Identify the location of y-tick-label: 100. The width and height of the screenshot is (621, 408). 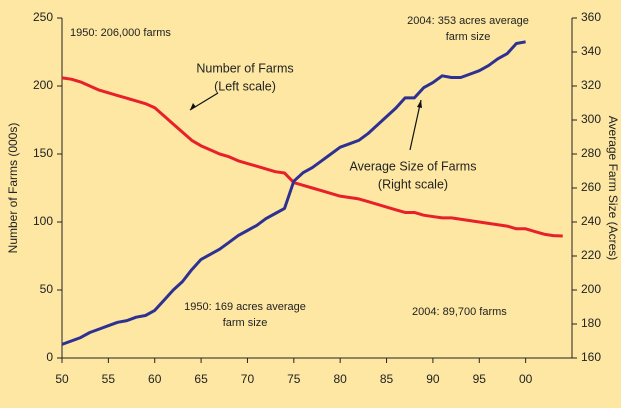
(43, 221).